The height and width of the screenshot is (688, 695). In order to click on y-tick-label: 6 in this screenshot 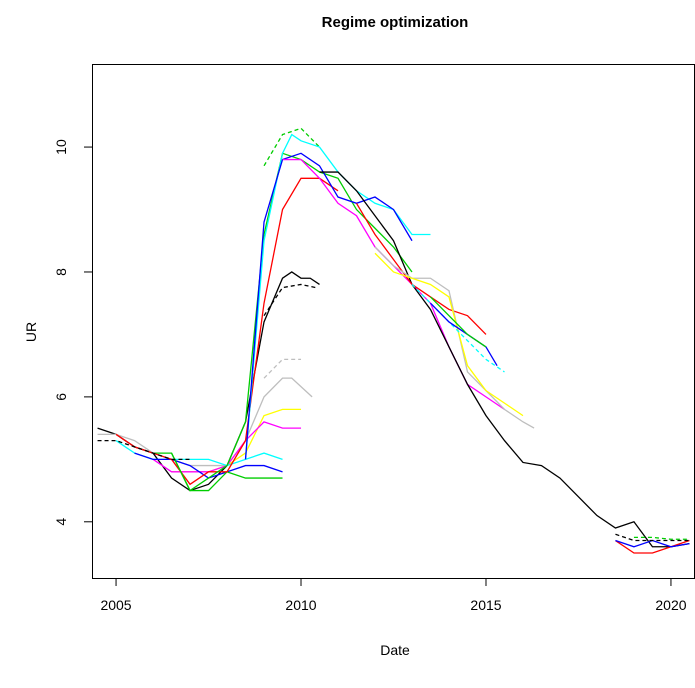, I will do `click(61, 397)`.